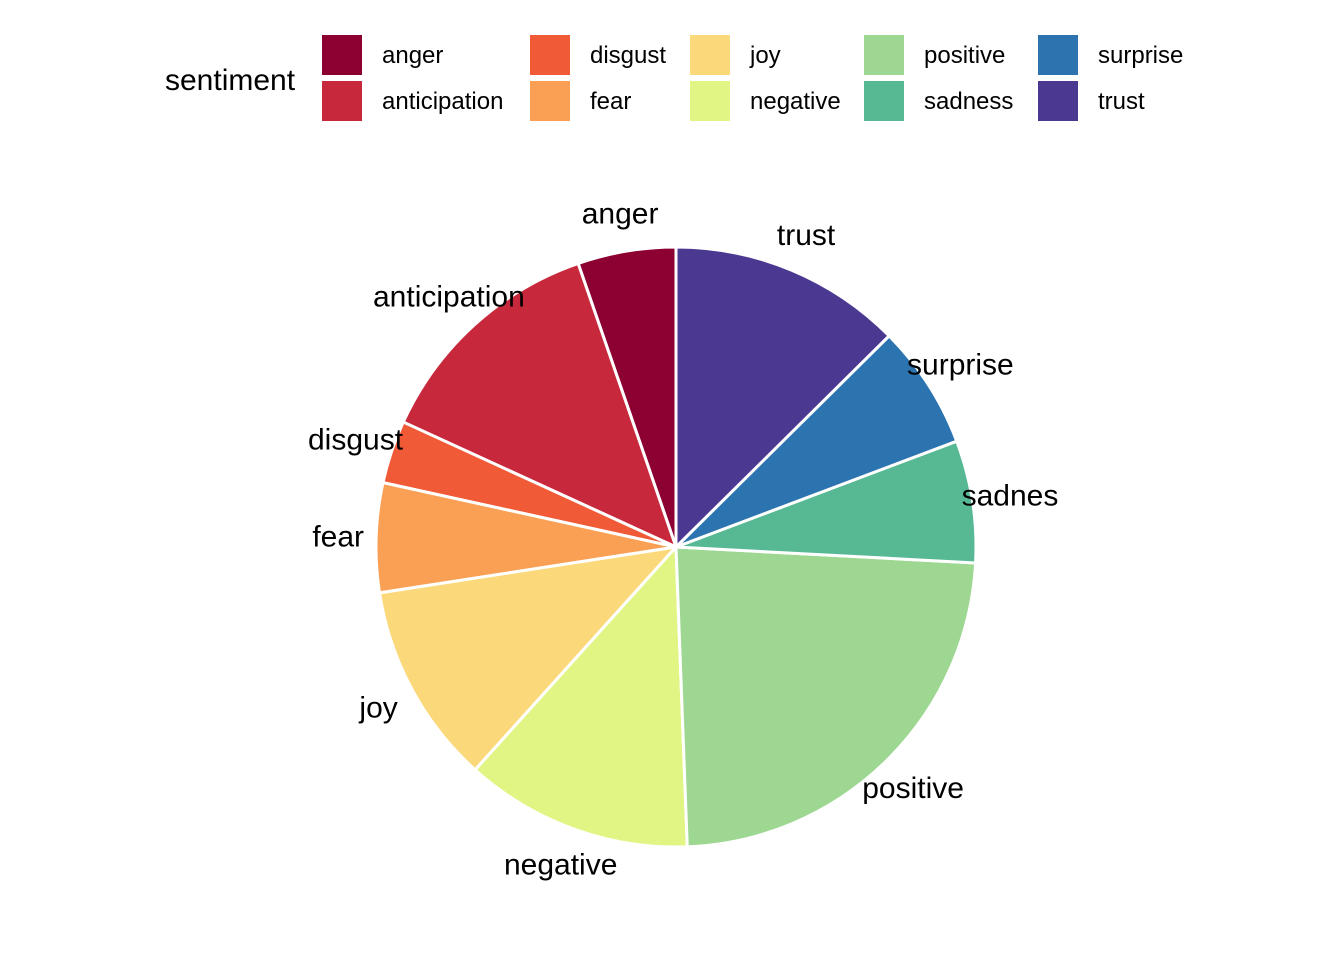  I want to click on legend-swatch-anger, so click(342, 55).